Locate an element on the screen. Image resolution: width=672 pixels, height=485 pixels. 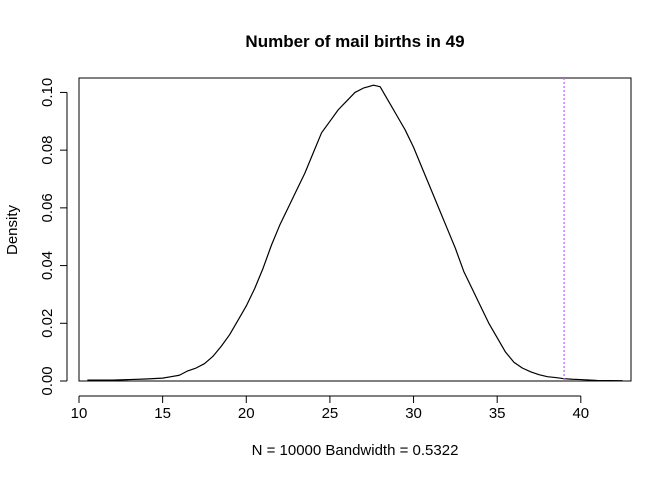
y-tick-label: 0.08 is located at coordinates (47, 150).